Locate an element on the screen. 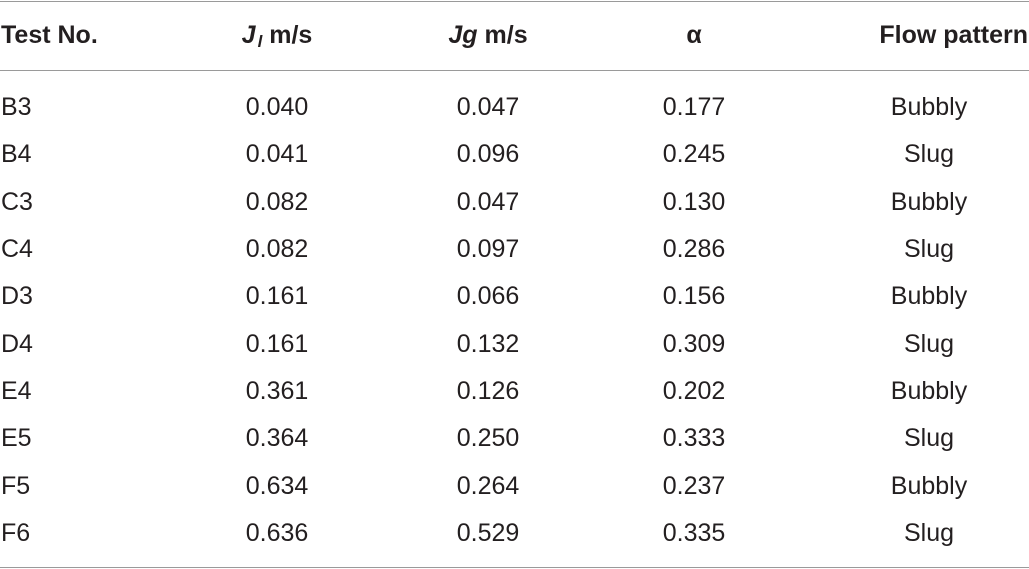  header-jg-symbol: Jg is located at coordinates (463, 35).